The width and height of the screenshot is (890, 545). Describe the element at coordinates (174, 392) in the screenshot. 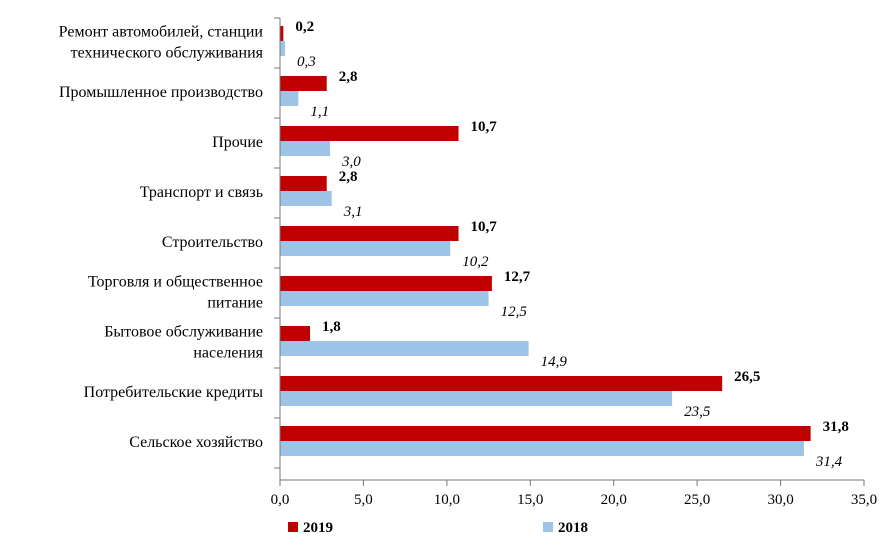

I see `category-label: Потребительские кредиты` at that location.